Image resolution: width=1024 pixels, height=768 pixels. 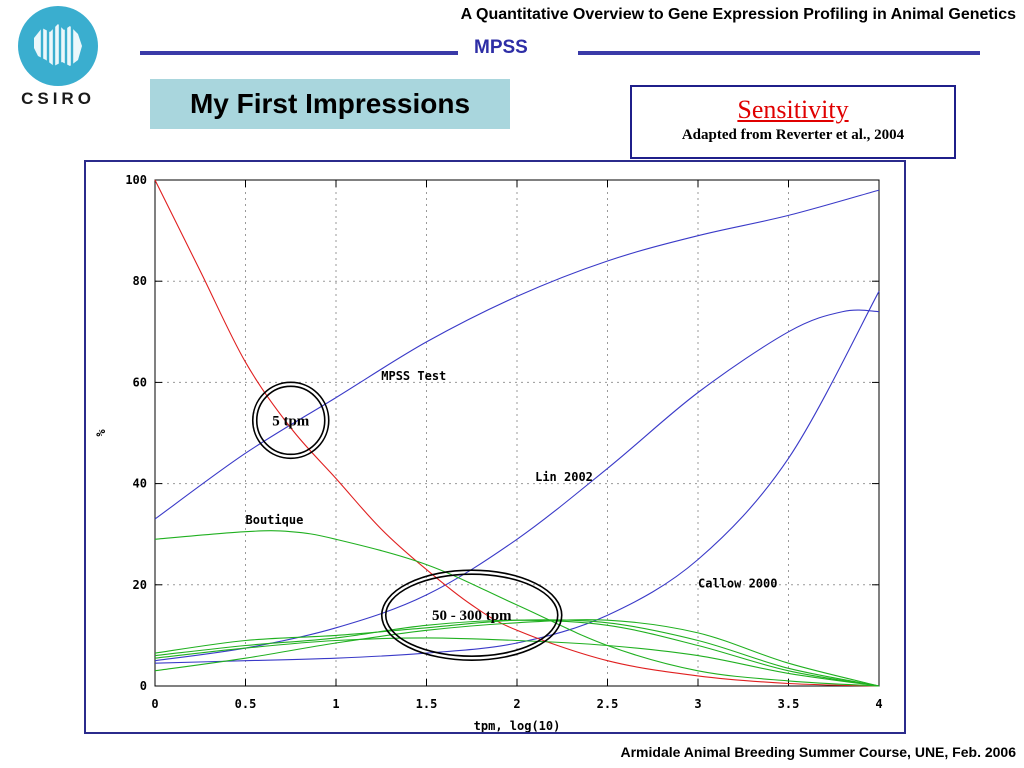 I want to click on x-tick-label: 1.5, so click(x=427, y=704).